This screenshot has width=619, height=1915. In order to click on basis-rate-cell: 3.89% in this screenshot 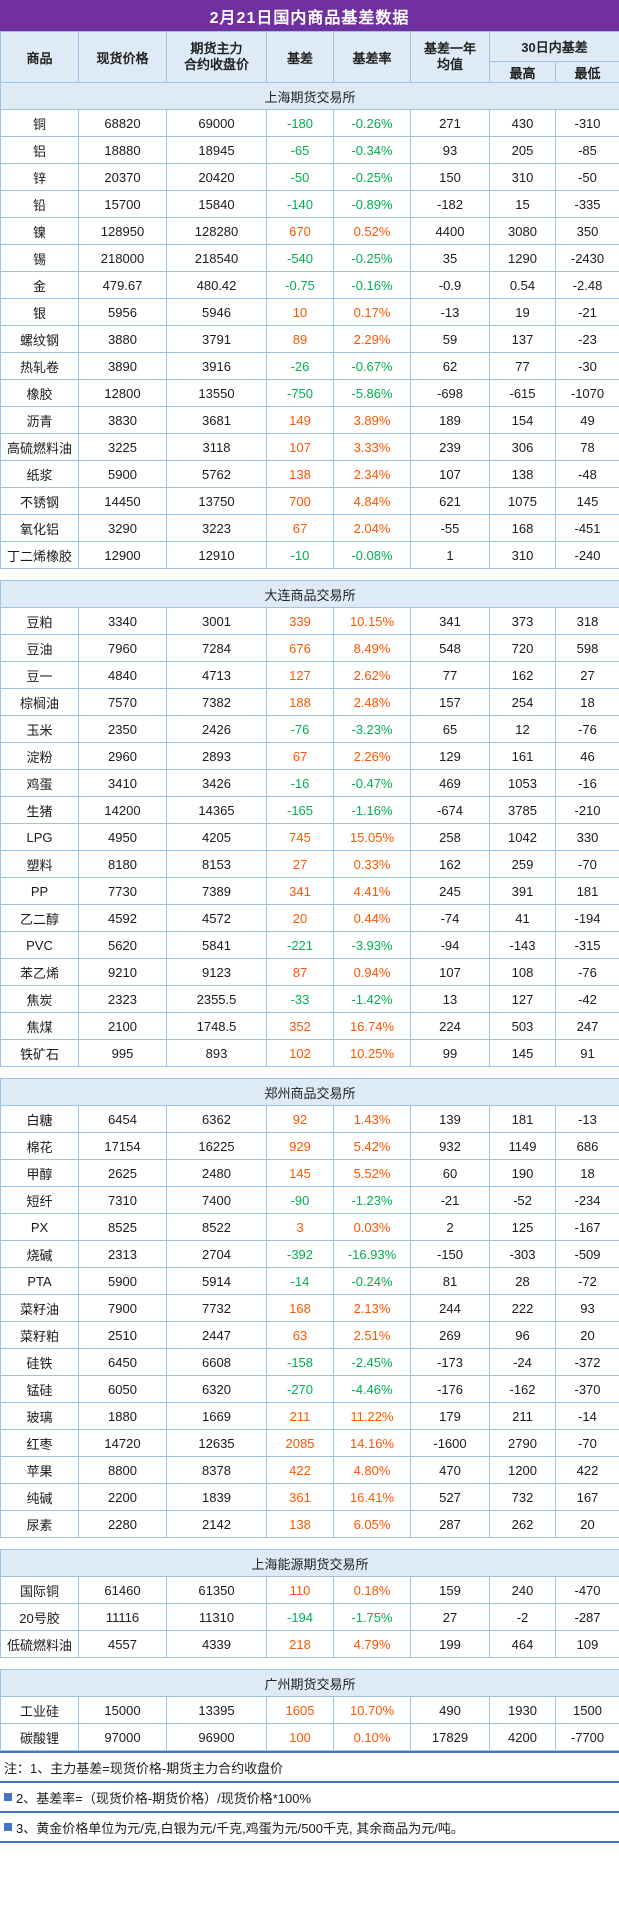, I will do `click(372, 420)`.